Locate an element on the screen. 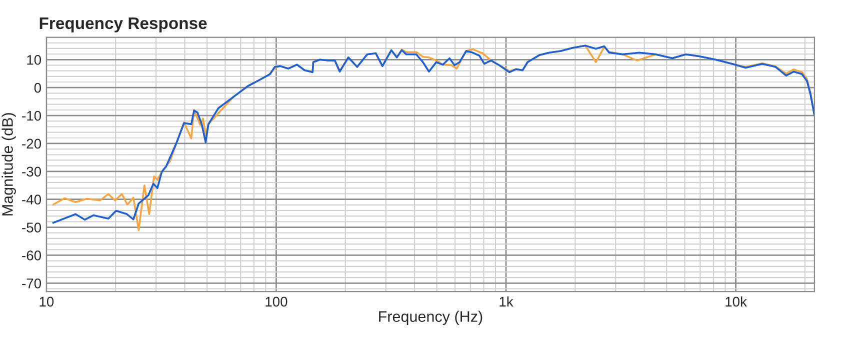  x-tick-label: 10k is located at coordinates (736, 301).